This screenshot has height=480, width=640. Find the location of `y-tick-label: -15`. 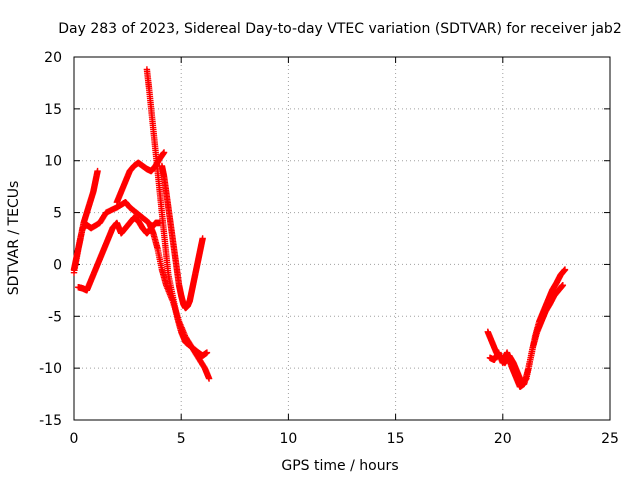

y-tick-label: -15 is located at coordinates (50, 421).